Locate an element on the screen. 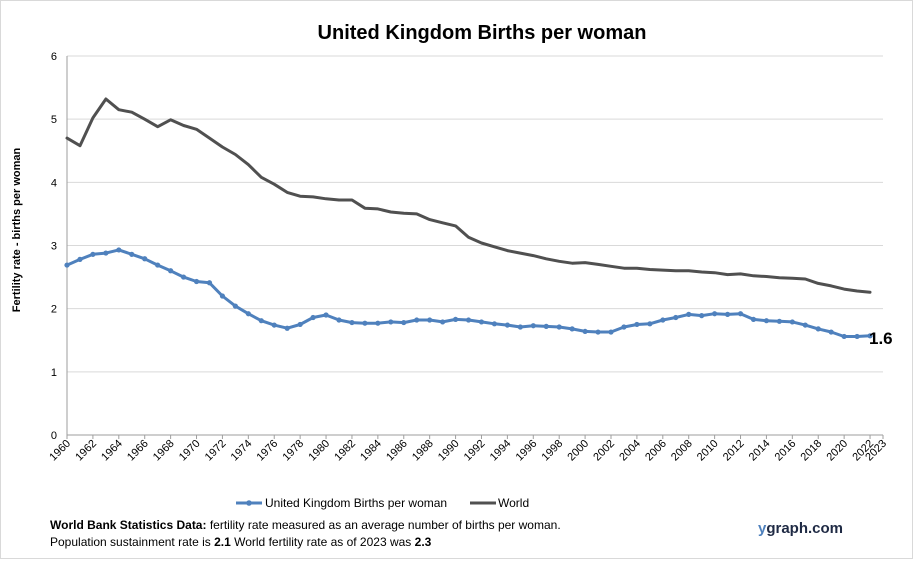 This screenshot has height=561, width=915. x-tick-label: 1970 is located at coordinates (190, 451).